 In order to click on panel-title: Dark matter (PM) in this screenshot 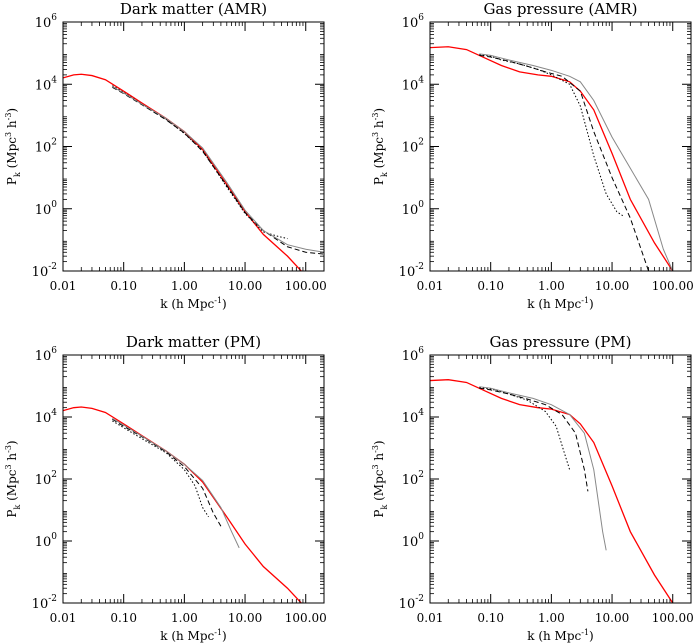, I will do `click(193, 342)`.